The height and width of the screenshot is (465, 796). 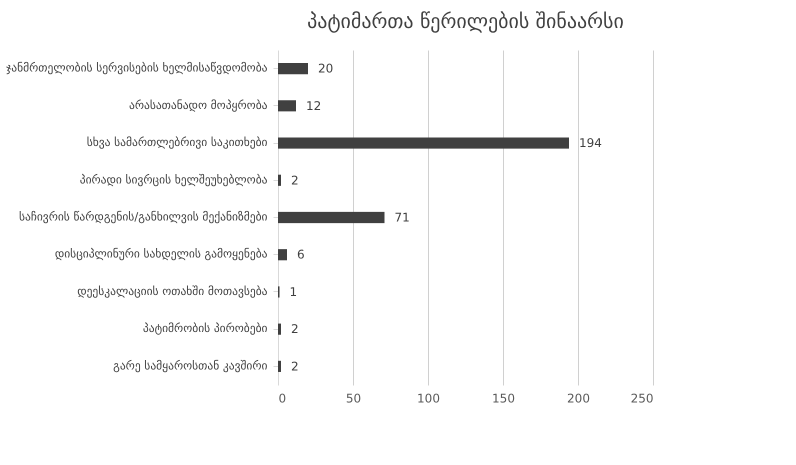 I want to click on x-tick-label: 150, so click(x=503, y=399).